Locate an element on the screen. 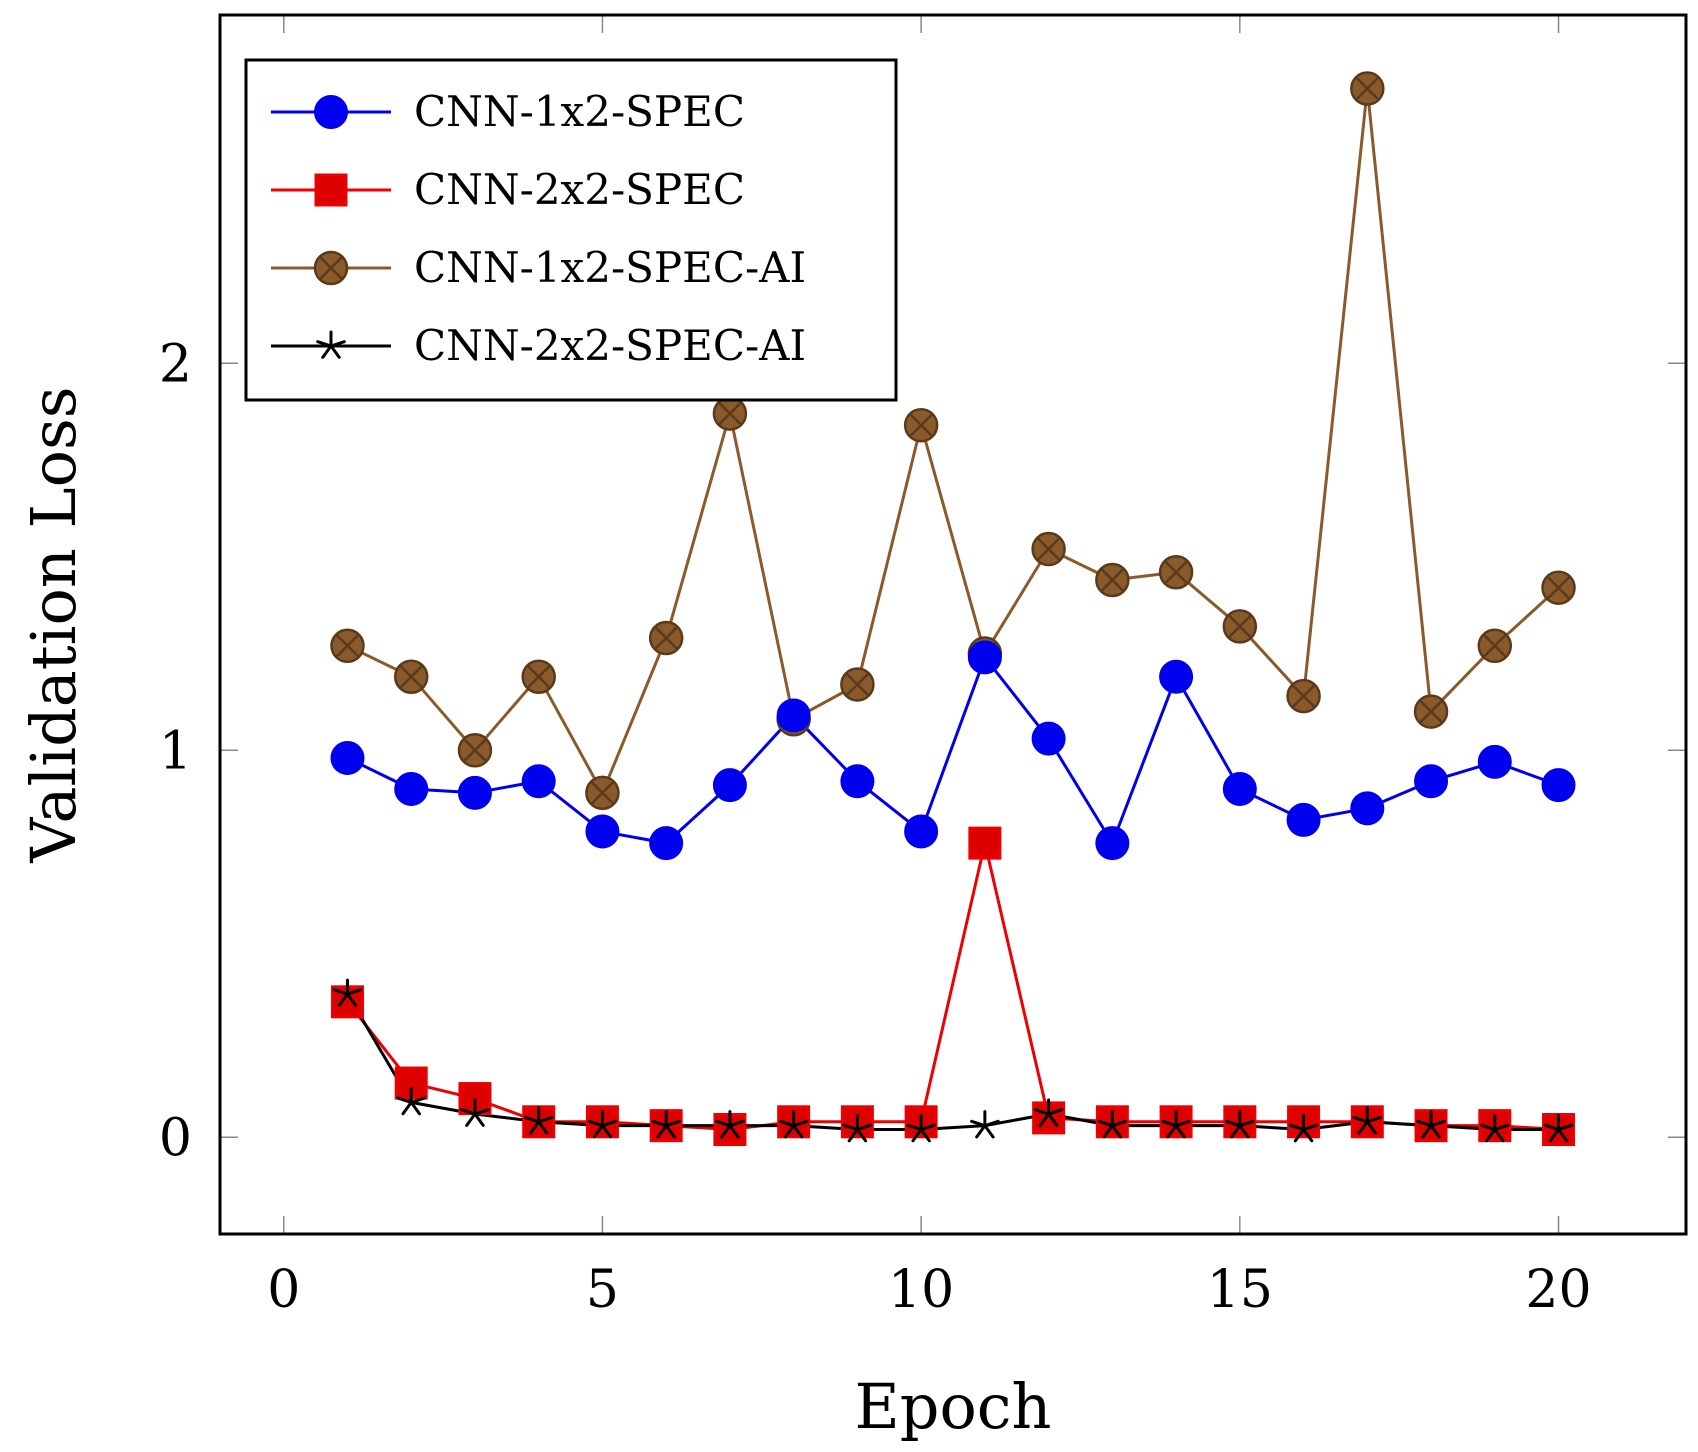 Image resolution: width=1698 pixels, height=1452 pixels. legend-item: CNN-1x2-SPEC is located at coordinates (508, 111).